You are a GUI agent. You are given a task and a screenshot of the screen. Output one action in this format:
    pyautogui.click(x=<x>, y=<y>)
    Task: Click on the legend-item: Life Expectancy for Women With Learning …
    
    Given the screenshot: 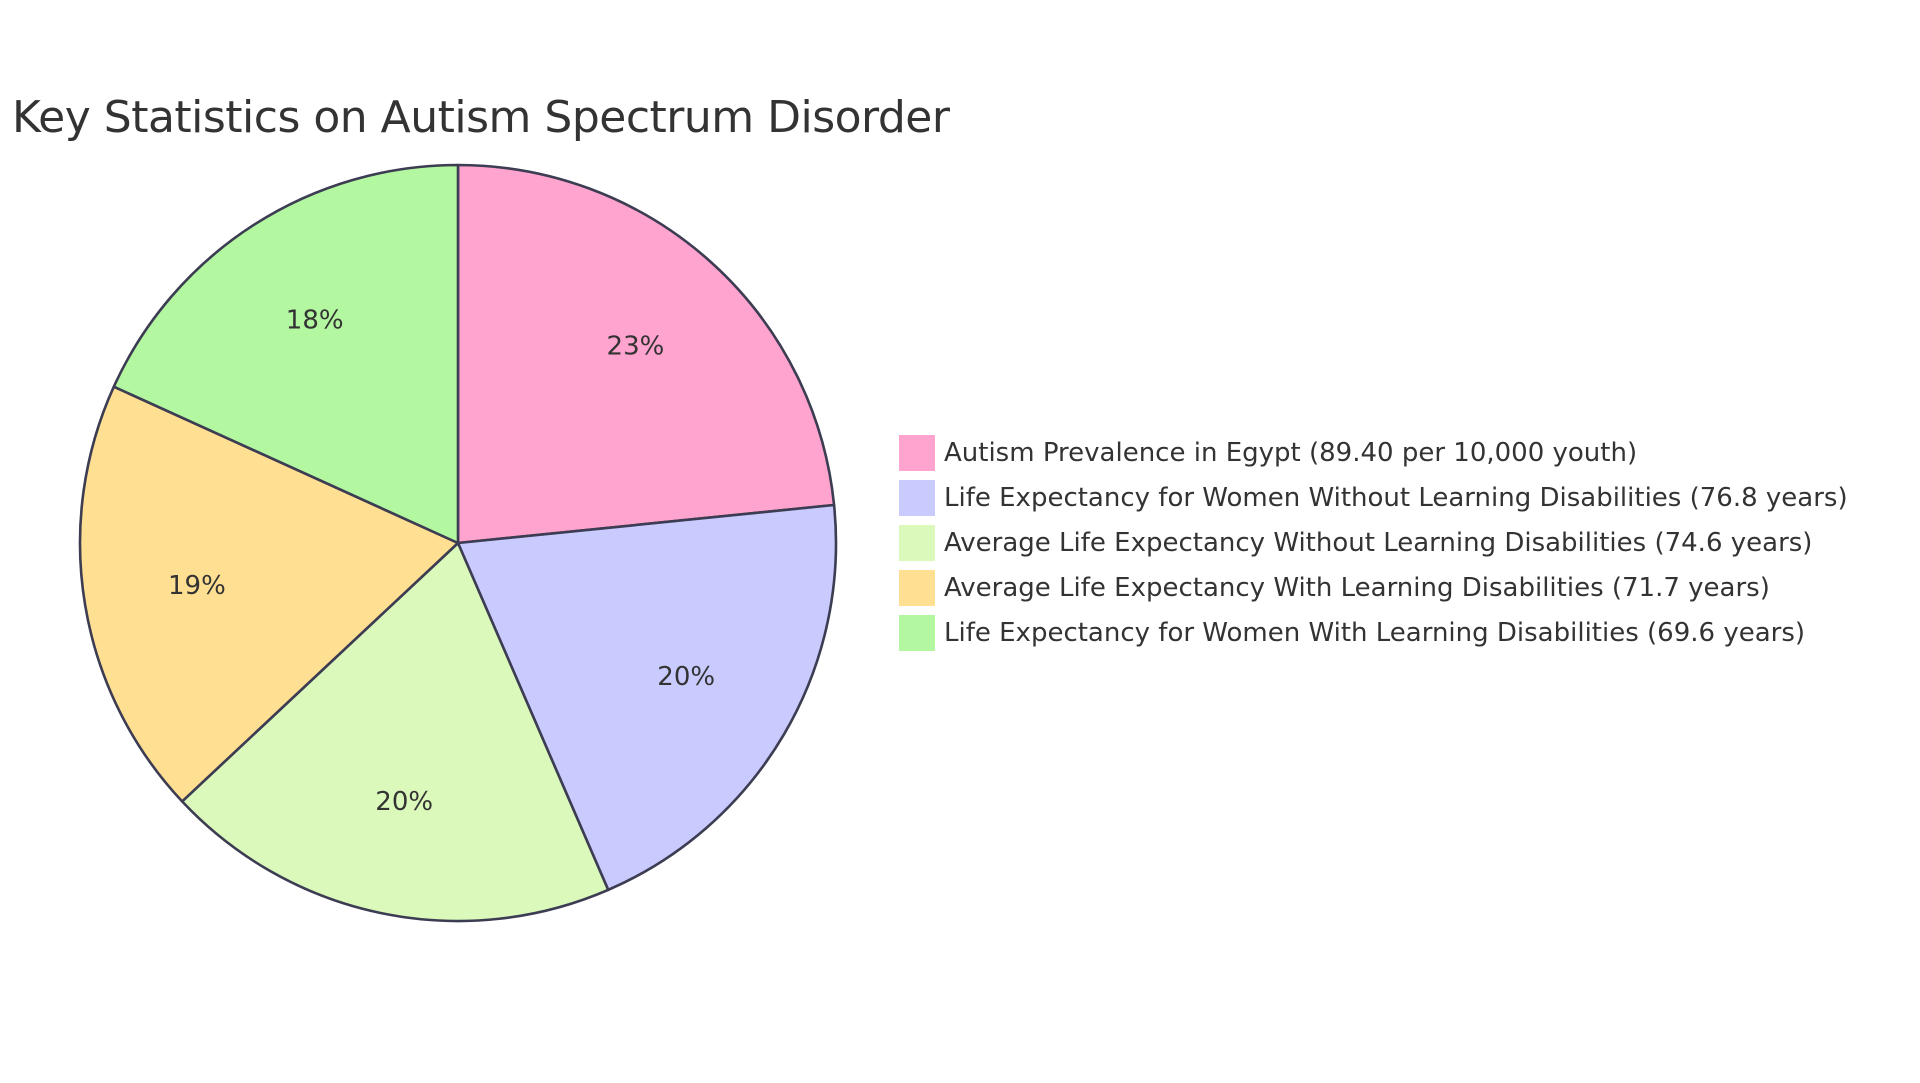 What is the action you would take?
    pyautogui.click(x=1373, y=632)
    